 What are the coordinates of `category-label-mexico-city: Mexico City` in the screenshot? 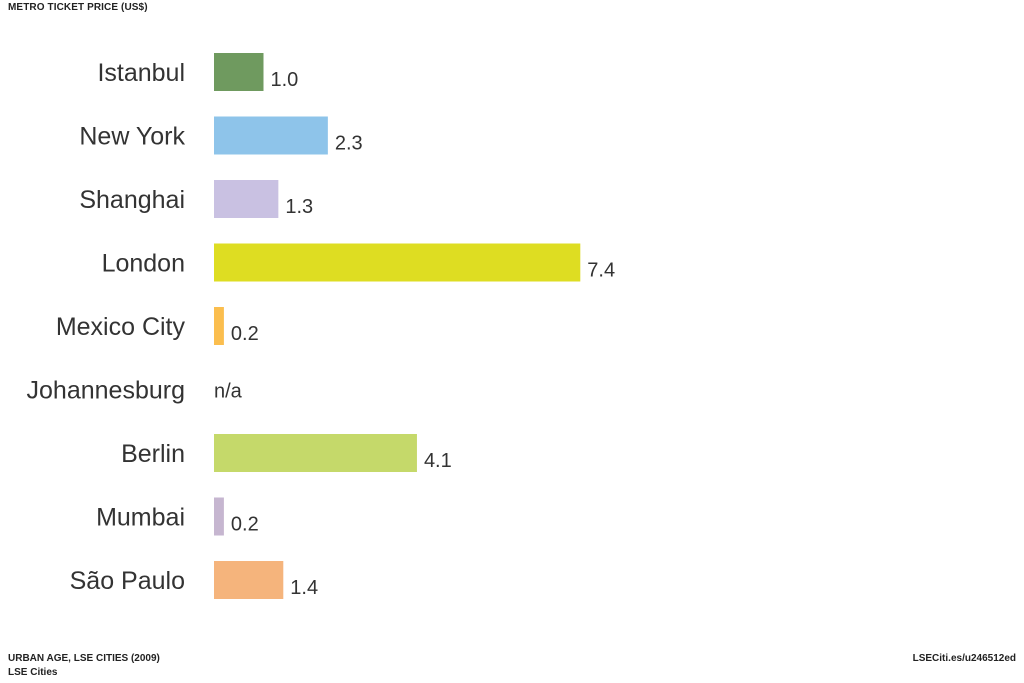 It's located at (121, 327).